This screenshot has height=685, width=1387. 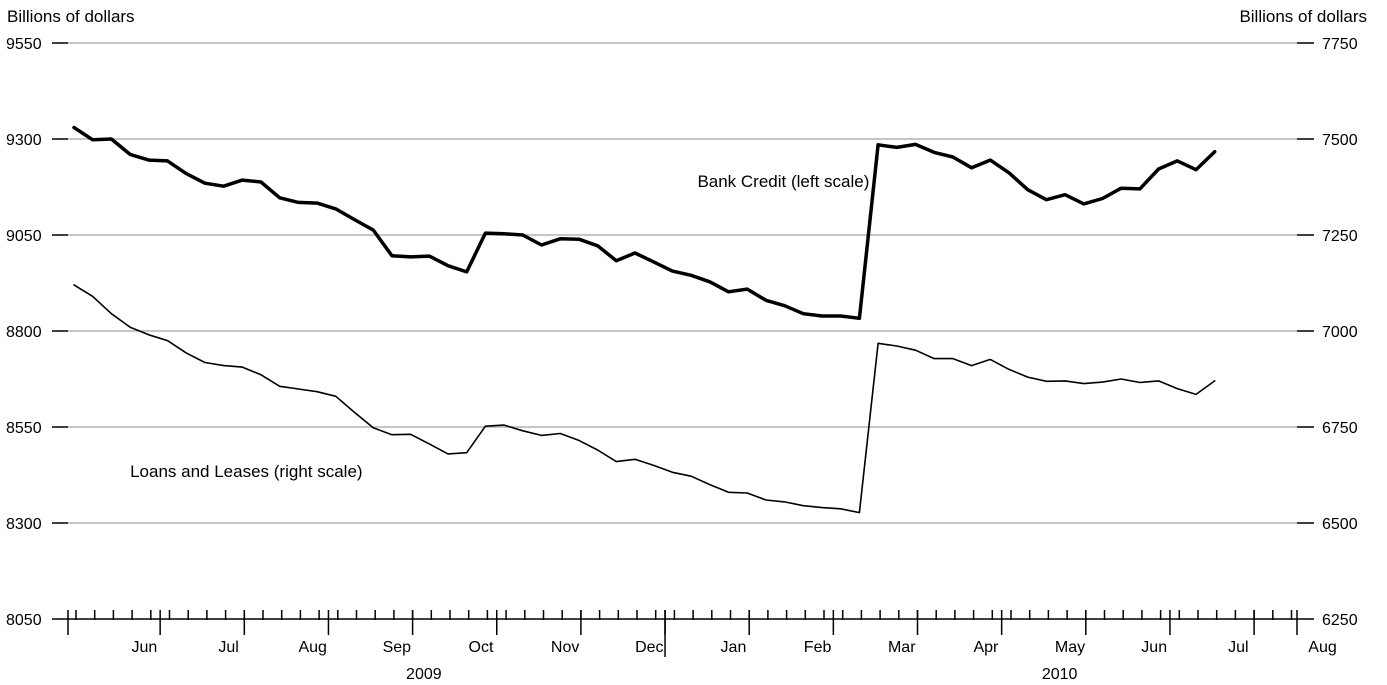 What do you see at coordinates (1340, 140) in the screenshot?
I see `right-tick-label: 7500` at bounding box center [1340, 140].